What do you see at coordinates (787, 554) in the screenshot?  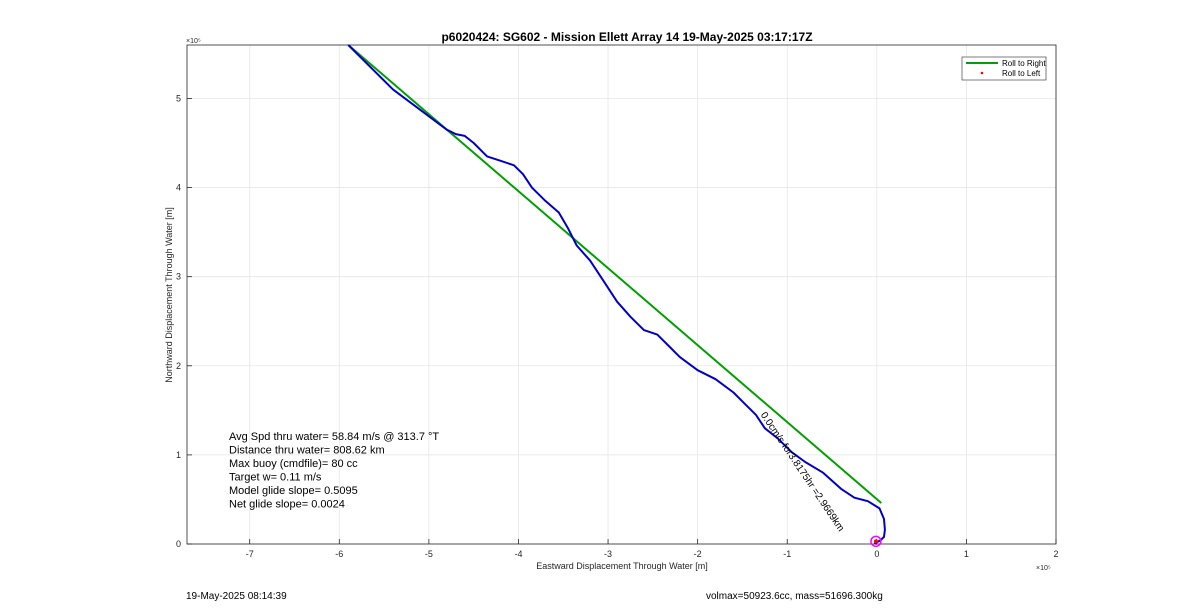 I see `x-tick-label: -1` at bounding box center [787, 554].